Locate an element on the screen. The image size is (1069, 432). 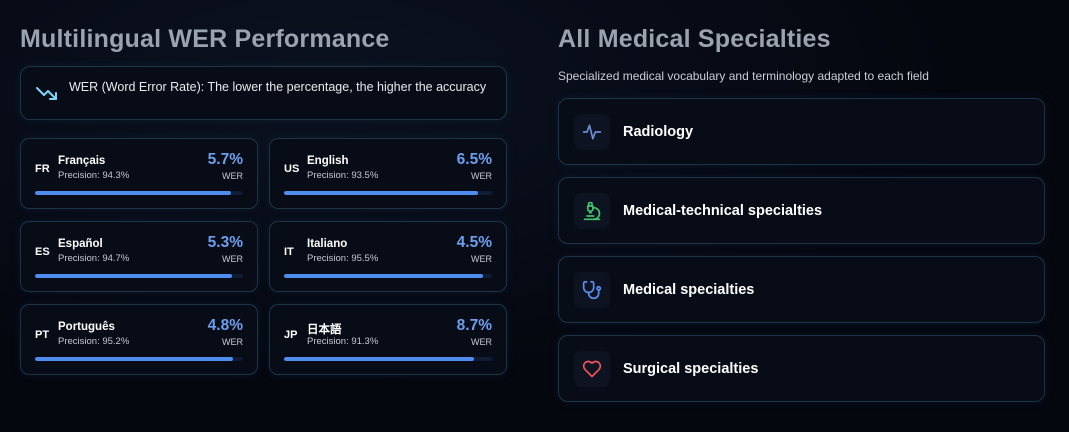
language-card-es: ES Español Precision: 94.7% 5.3% WER is located at coordinates (139, 256).